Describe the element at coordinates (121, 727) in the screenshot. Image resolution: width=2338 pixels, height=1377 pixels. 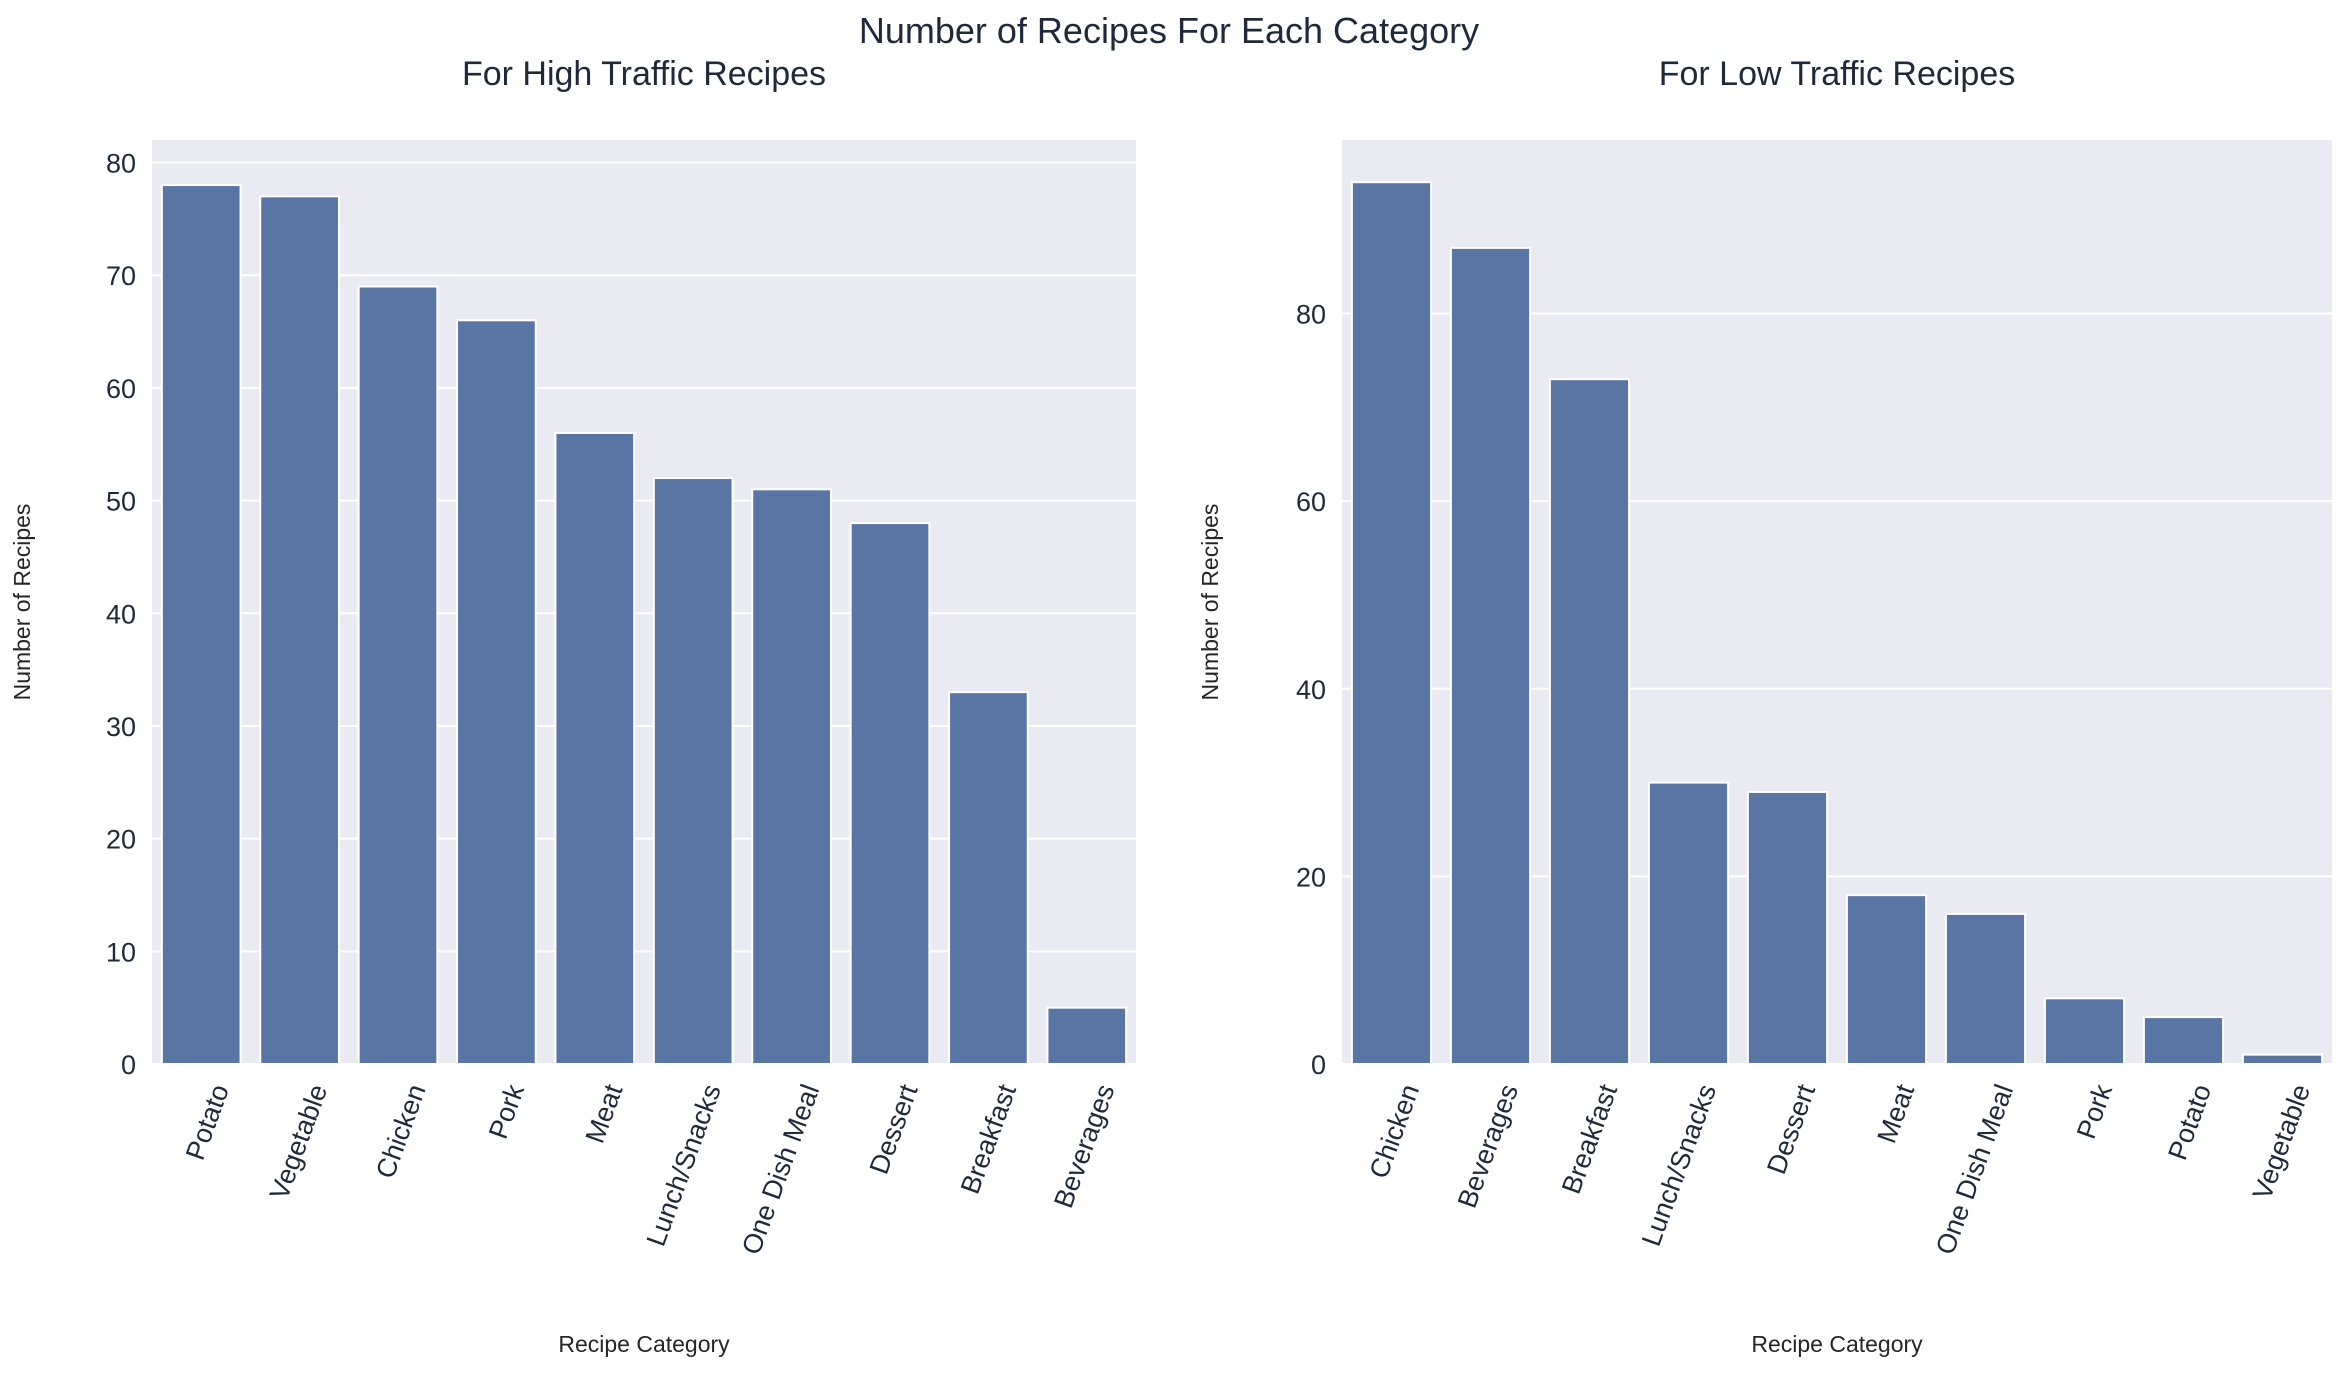
I see `y-tick-label: 30` at that location.